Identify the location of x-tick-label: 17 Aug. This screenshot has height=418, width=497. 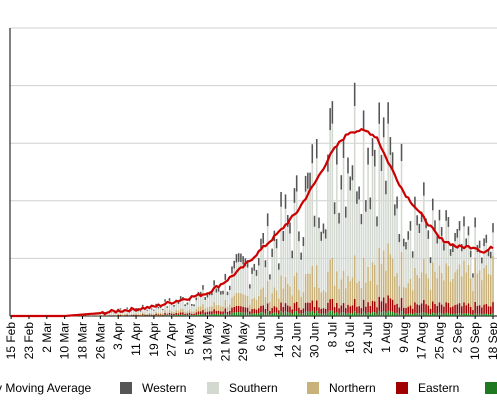
(422, 340).